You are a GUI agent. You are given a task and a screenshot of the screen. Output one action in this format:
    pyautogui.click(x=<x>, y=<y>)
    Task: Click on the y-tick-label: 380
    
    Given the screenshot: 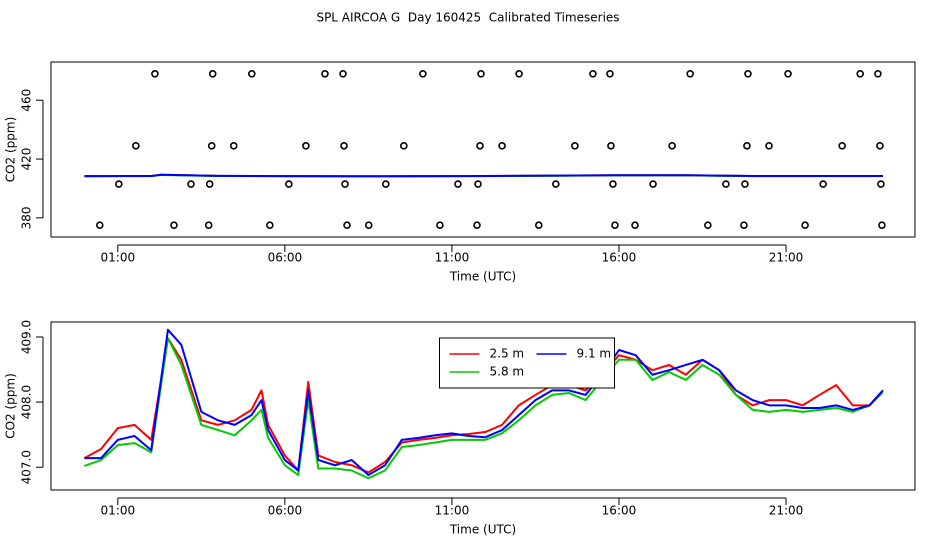 What is the action you would take?
    pyautogui.click(x=27, y=217)
    